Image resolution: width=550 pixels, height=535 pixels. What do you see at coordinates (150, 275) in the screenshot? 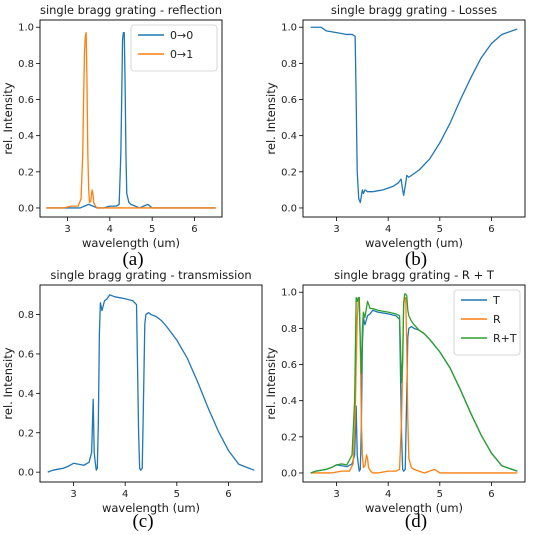
I see `chart-title: single bragg grating - transmission` at bounding box center [150, 275].